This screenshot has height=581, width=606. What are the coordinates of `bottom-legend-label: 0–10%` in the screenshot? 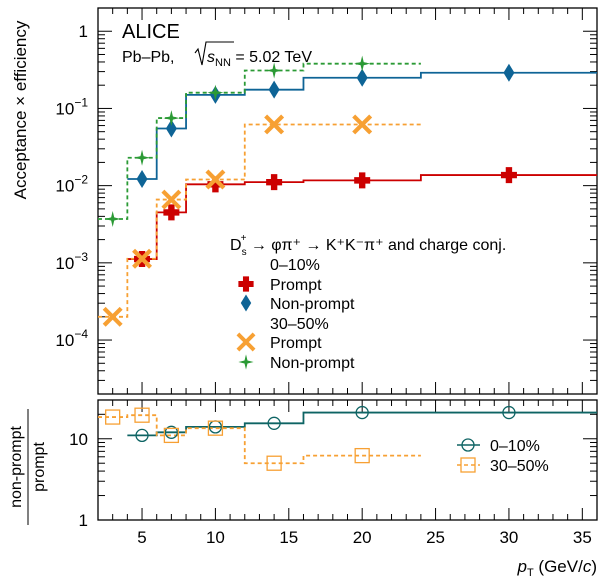 It's located at (515, 446).